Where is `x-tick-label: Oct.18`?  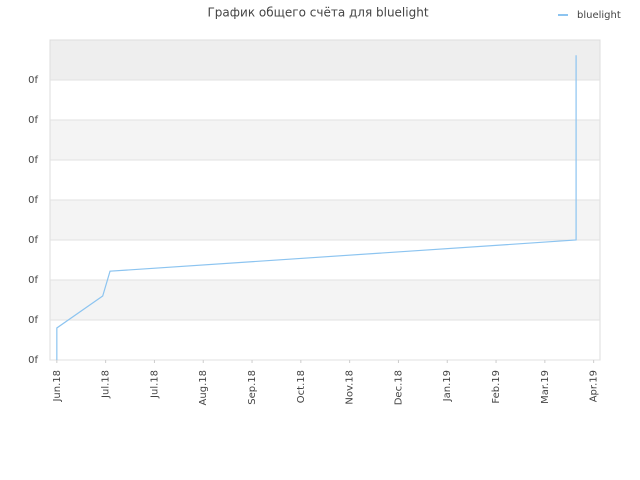 x-tick-label: Oct.18 is located at coordinates (301, 386).